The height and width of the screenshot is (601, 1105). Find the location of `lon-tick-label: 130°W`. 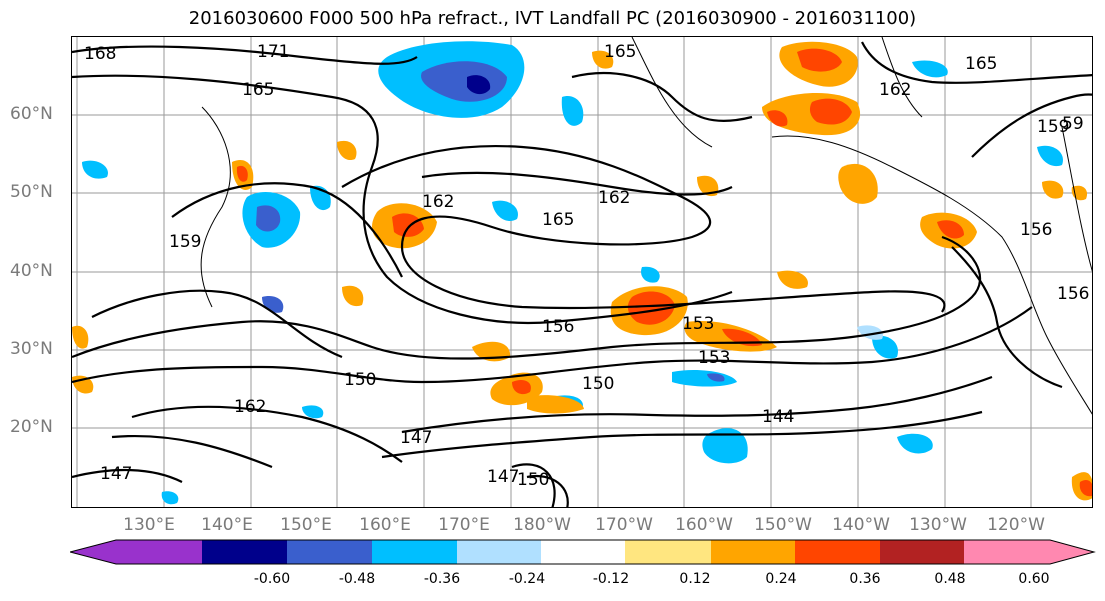

lon-tick-label: 130°W is located at coordinates (938, 525).